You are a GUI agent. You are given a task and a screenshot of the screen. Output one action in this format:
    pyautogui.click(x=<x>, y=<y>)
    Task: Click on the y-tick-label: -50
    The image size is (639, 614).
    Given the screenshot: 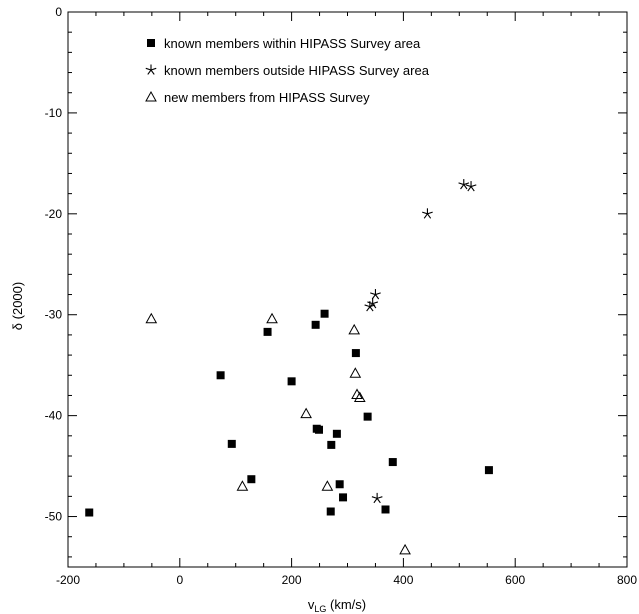 What is the action you would take?
    pyautogui.click(x=54, y=517)
    